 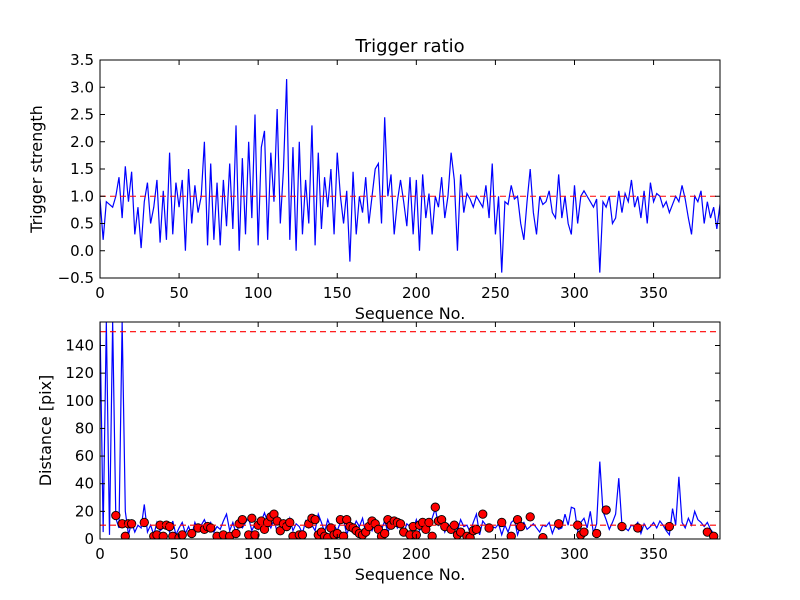 I want to click on bottom-x-tick-label: 300, so click(x=574, y=554).